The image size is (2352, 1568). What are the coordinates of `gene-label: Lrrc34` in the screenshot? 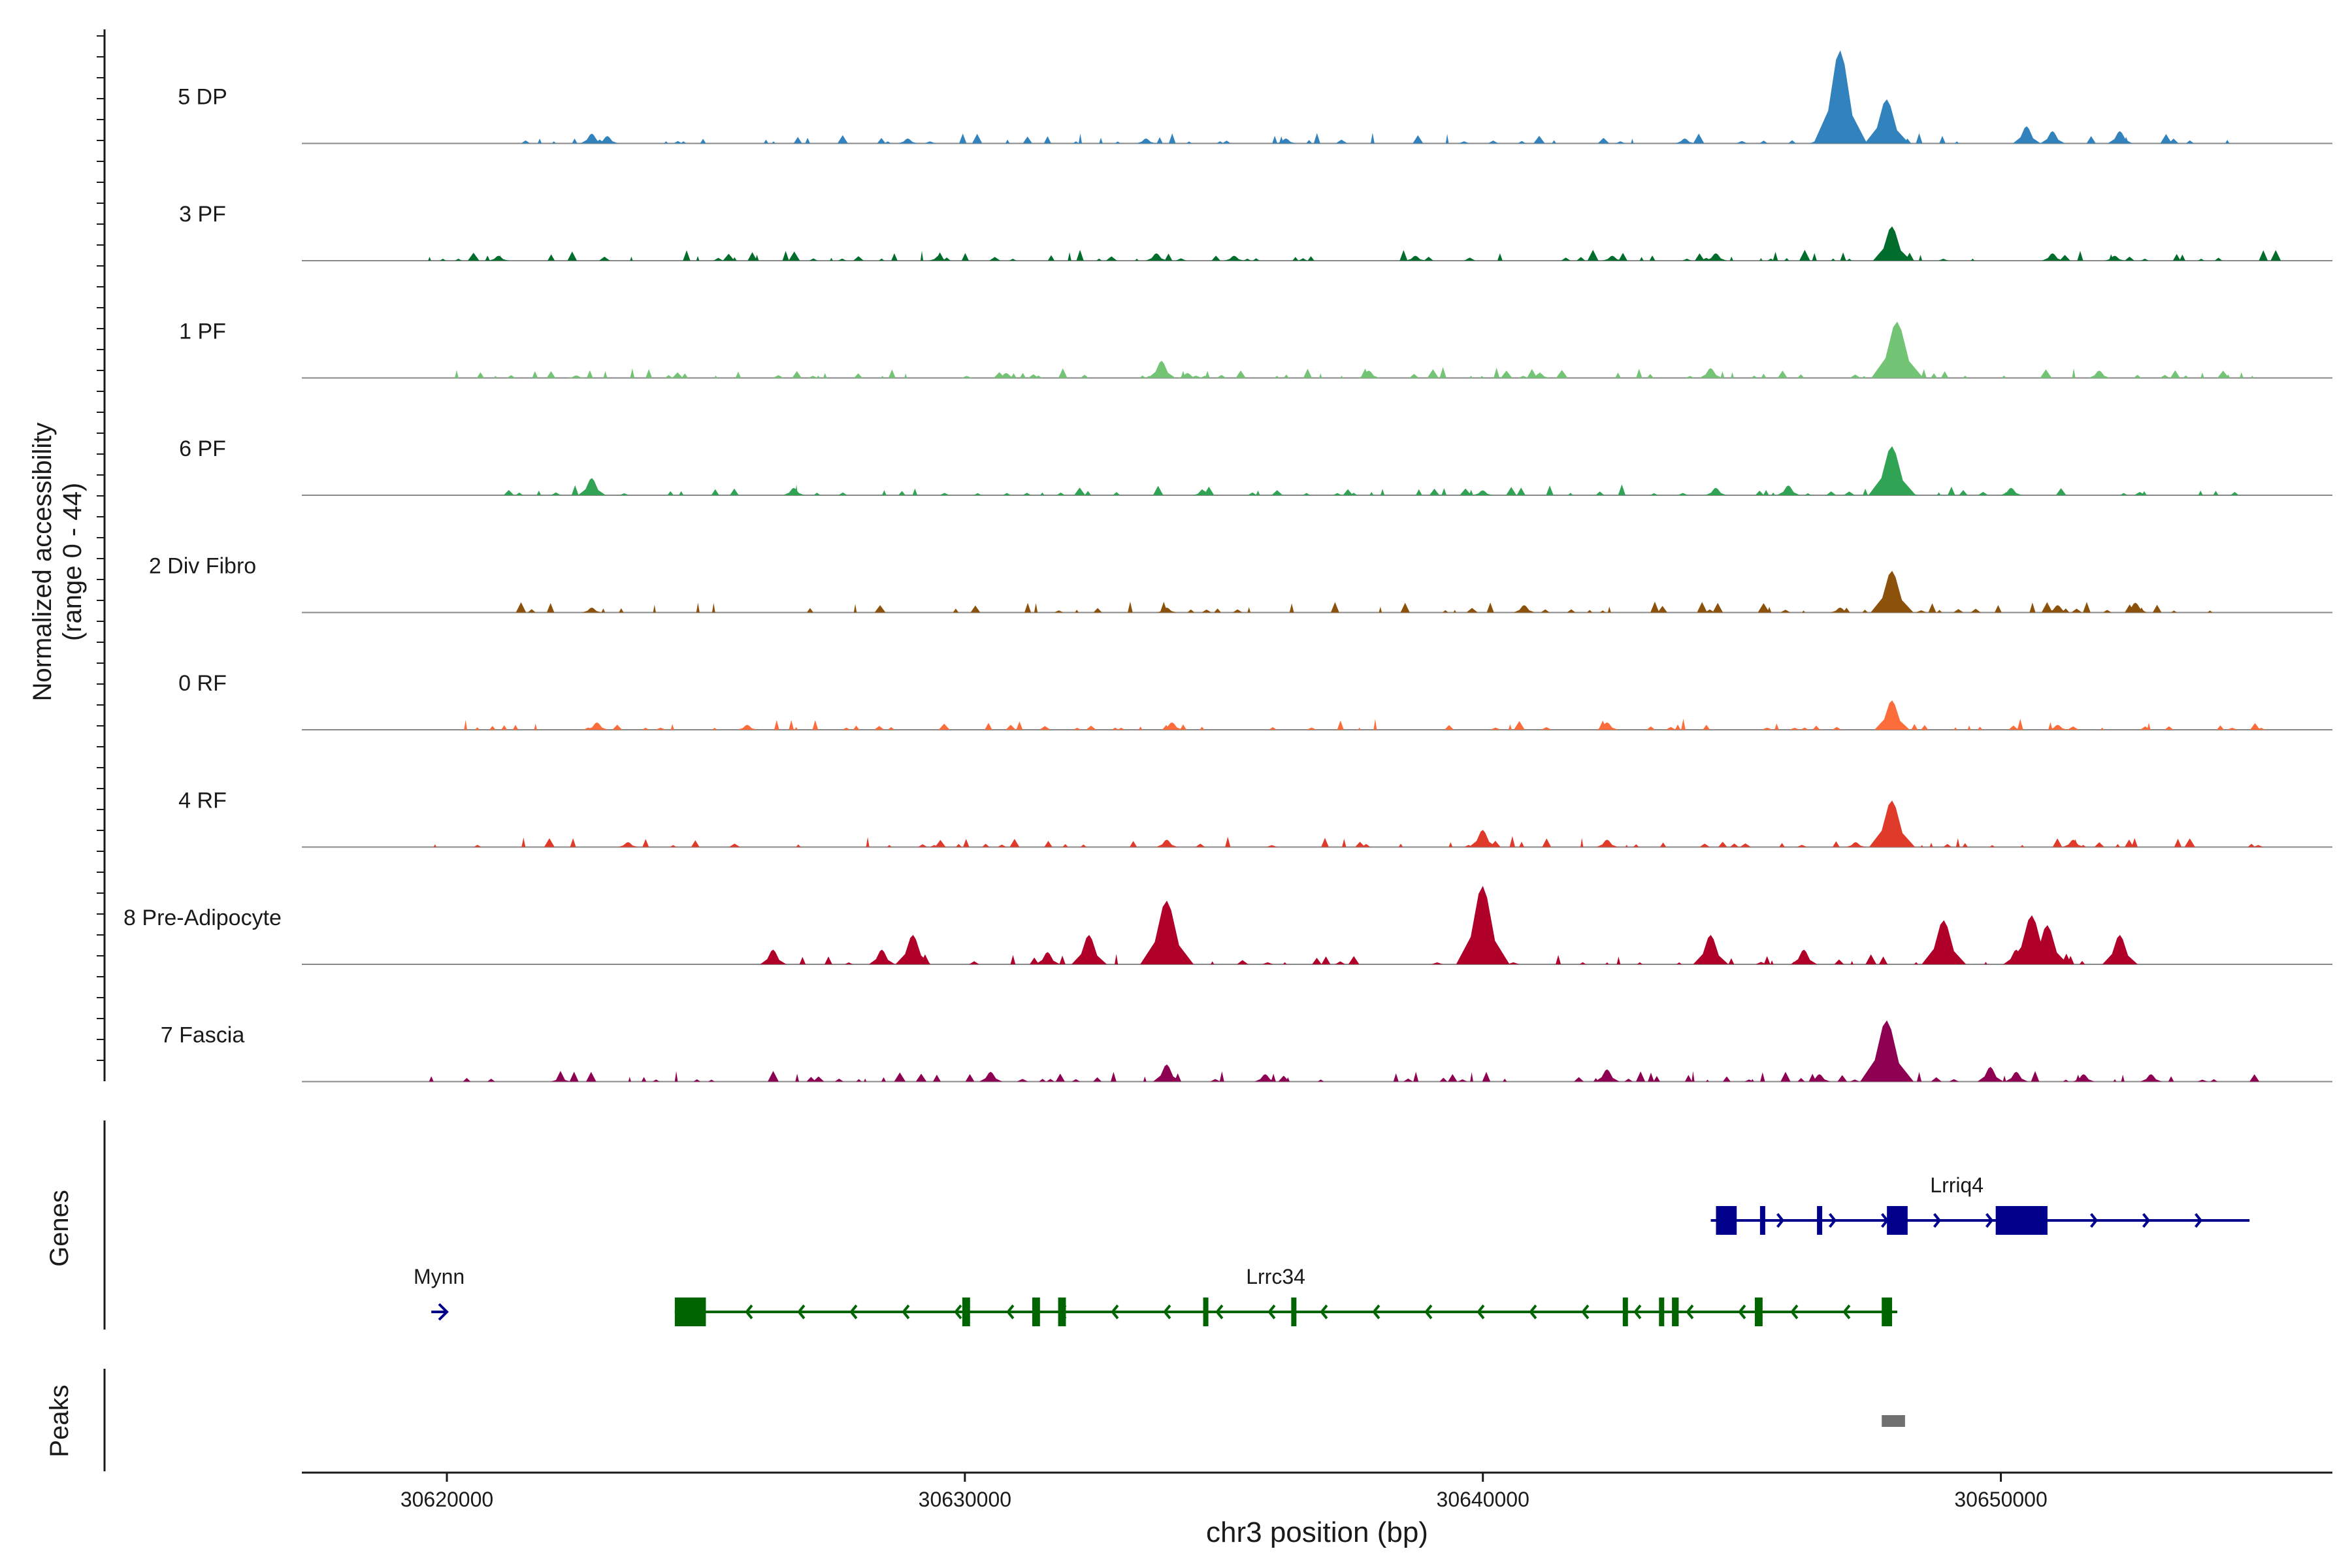 It's located at (1275, 1276).